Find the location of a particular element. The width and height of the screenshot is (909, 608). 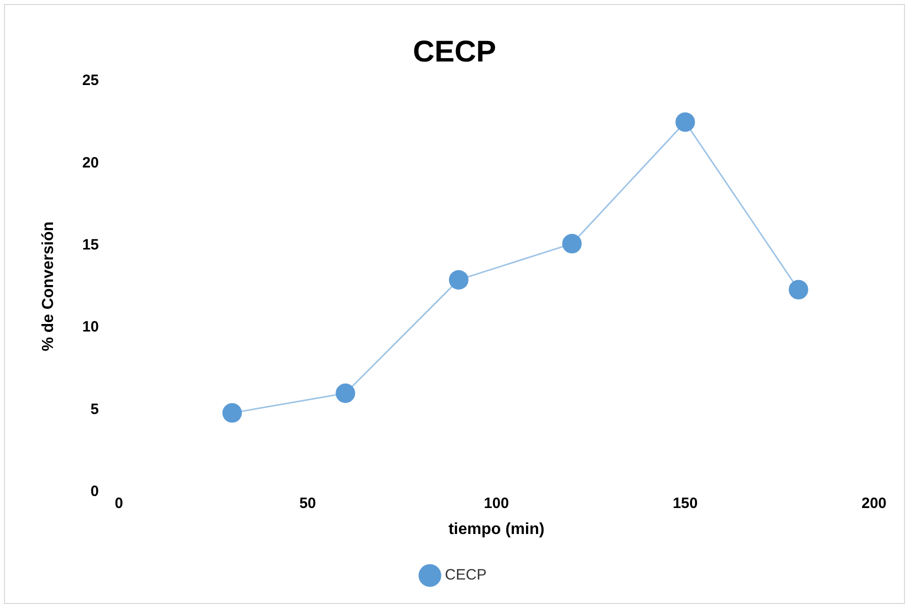

y-tick-label: 5 is located at coordinates (94, 409).